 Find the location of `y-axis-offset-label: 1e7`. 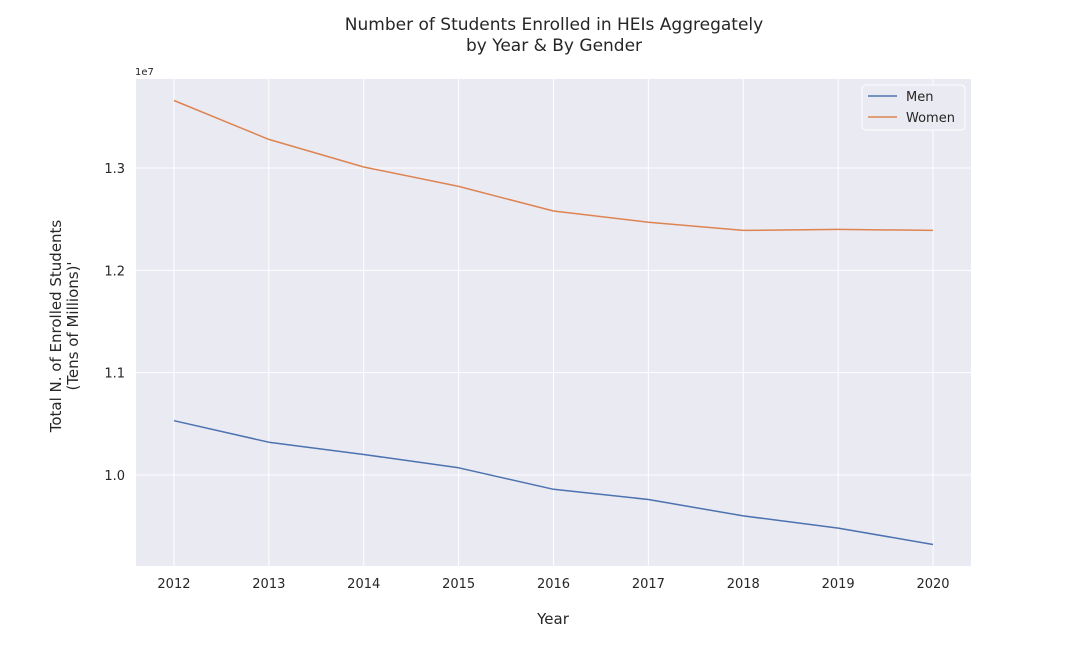

y-axis-offset-label: 1e7 is located at coordinates (144, 72).